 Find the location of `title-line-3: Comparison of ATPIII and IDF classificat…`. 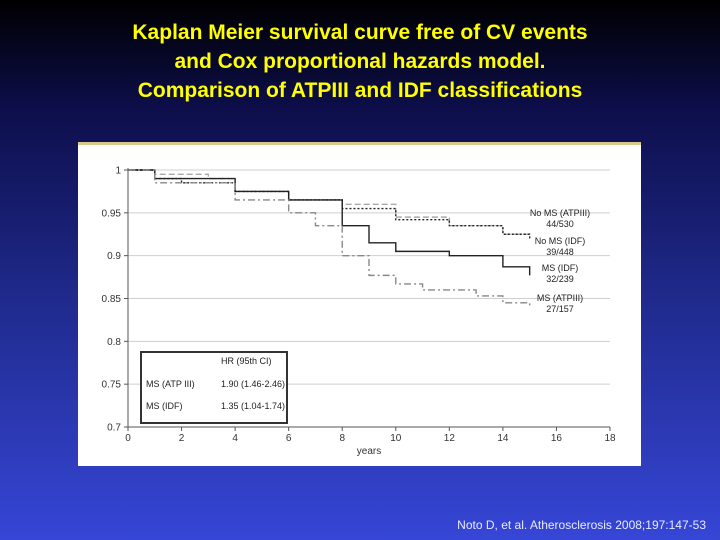

title-line-3: Comparison of ATPIII and IDF classificat… is located at coordinates (360, 90).